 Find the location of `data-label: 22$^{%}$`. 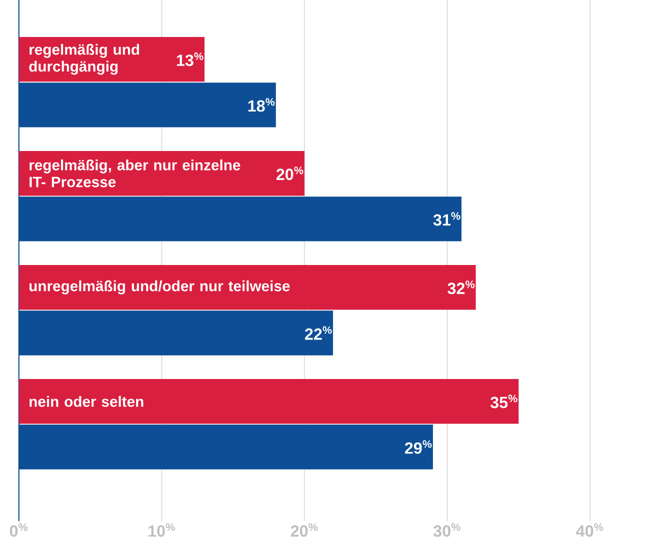

data-label: 22$^{%}$ is located at coordinates (318, 333).